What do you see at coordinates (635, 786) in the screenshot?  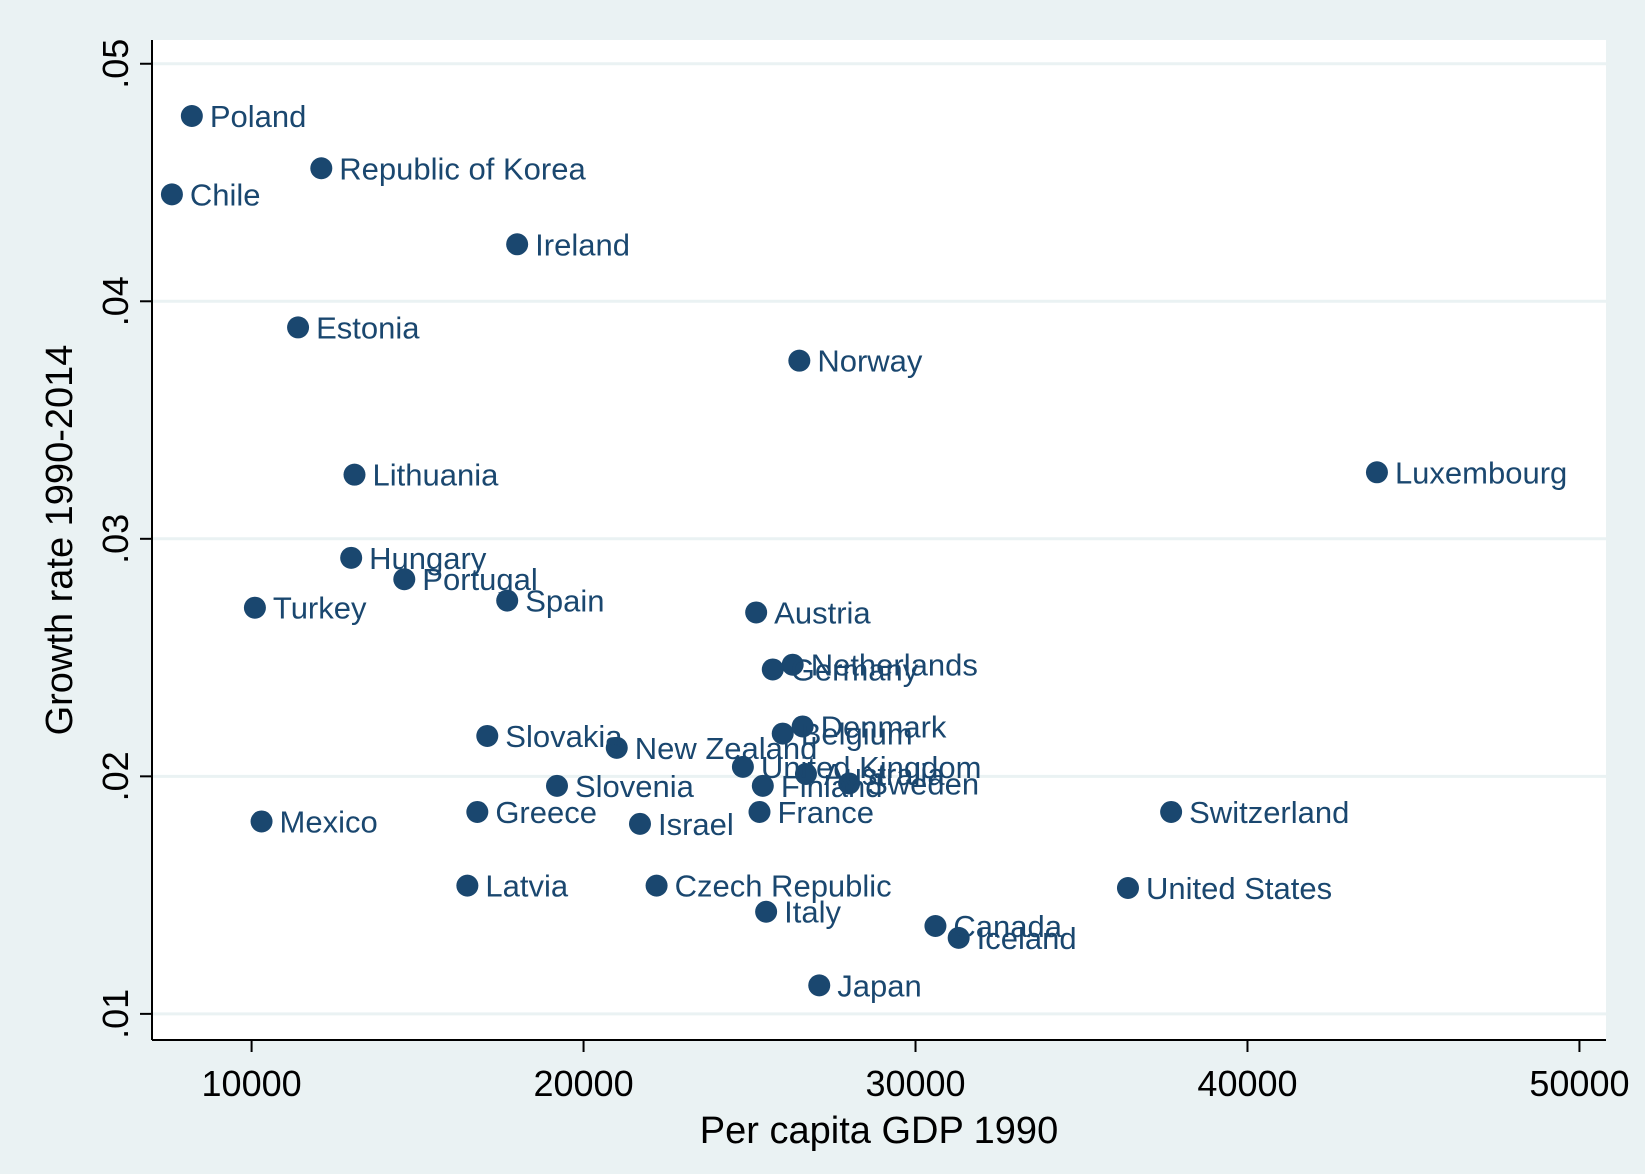 I see `data-point-label: Slovenia` at bounding box center [635, 786].